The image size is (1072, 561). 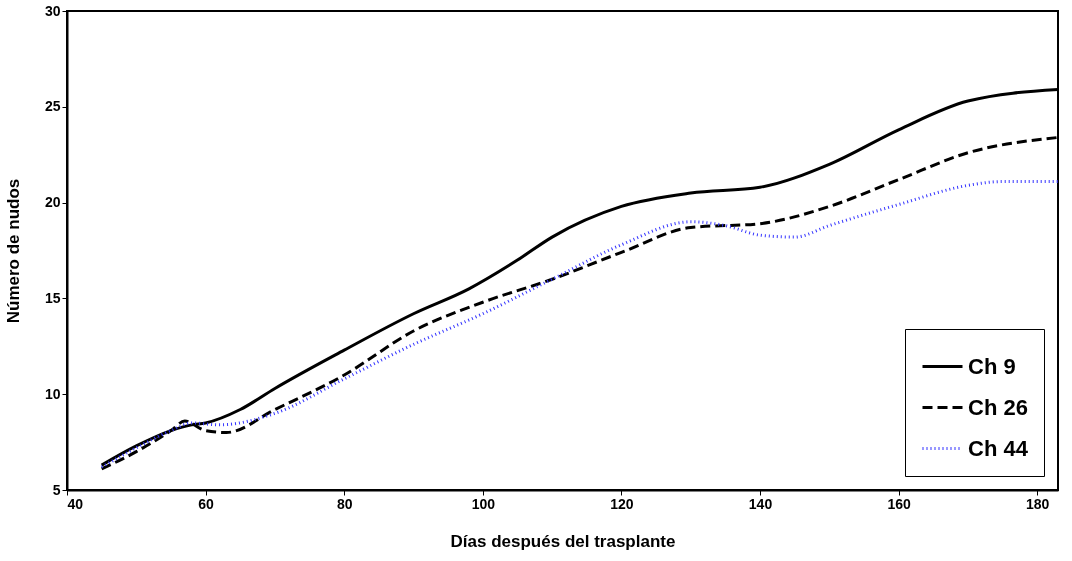 What do you see at coordinates (760, 503) in the screenshot?
I see `x-tick-label: 140` at bounding box center [760, 503].